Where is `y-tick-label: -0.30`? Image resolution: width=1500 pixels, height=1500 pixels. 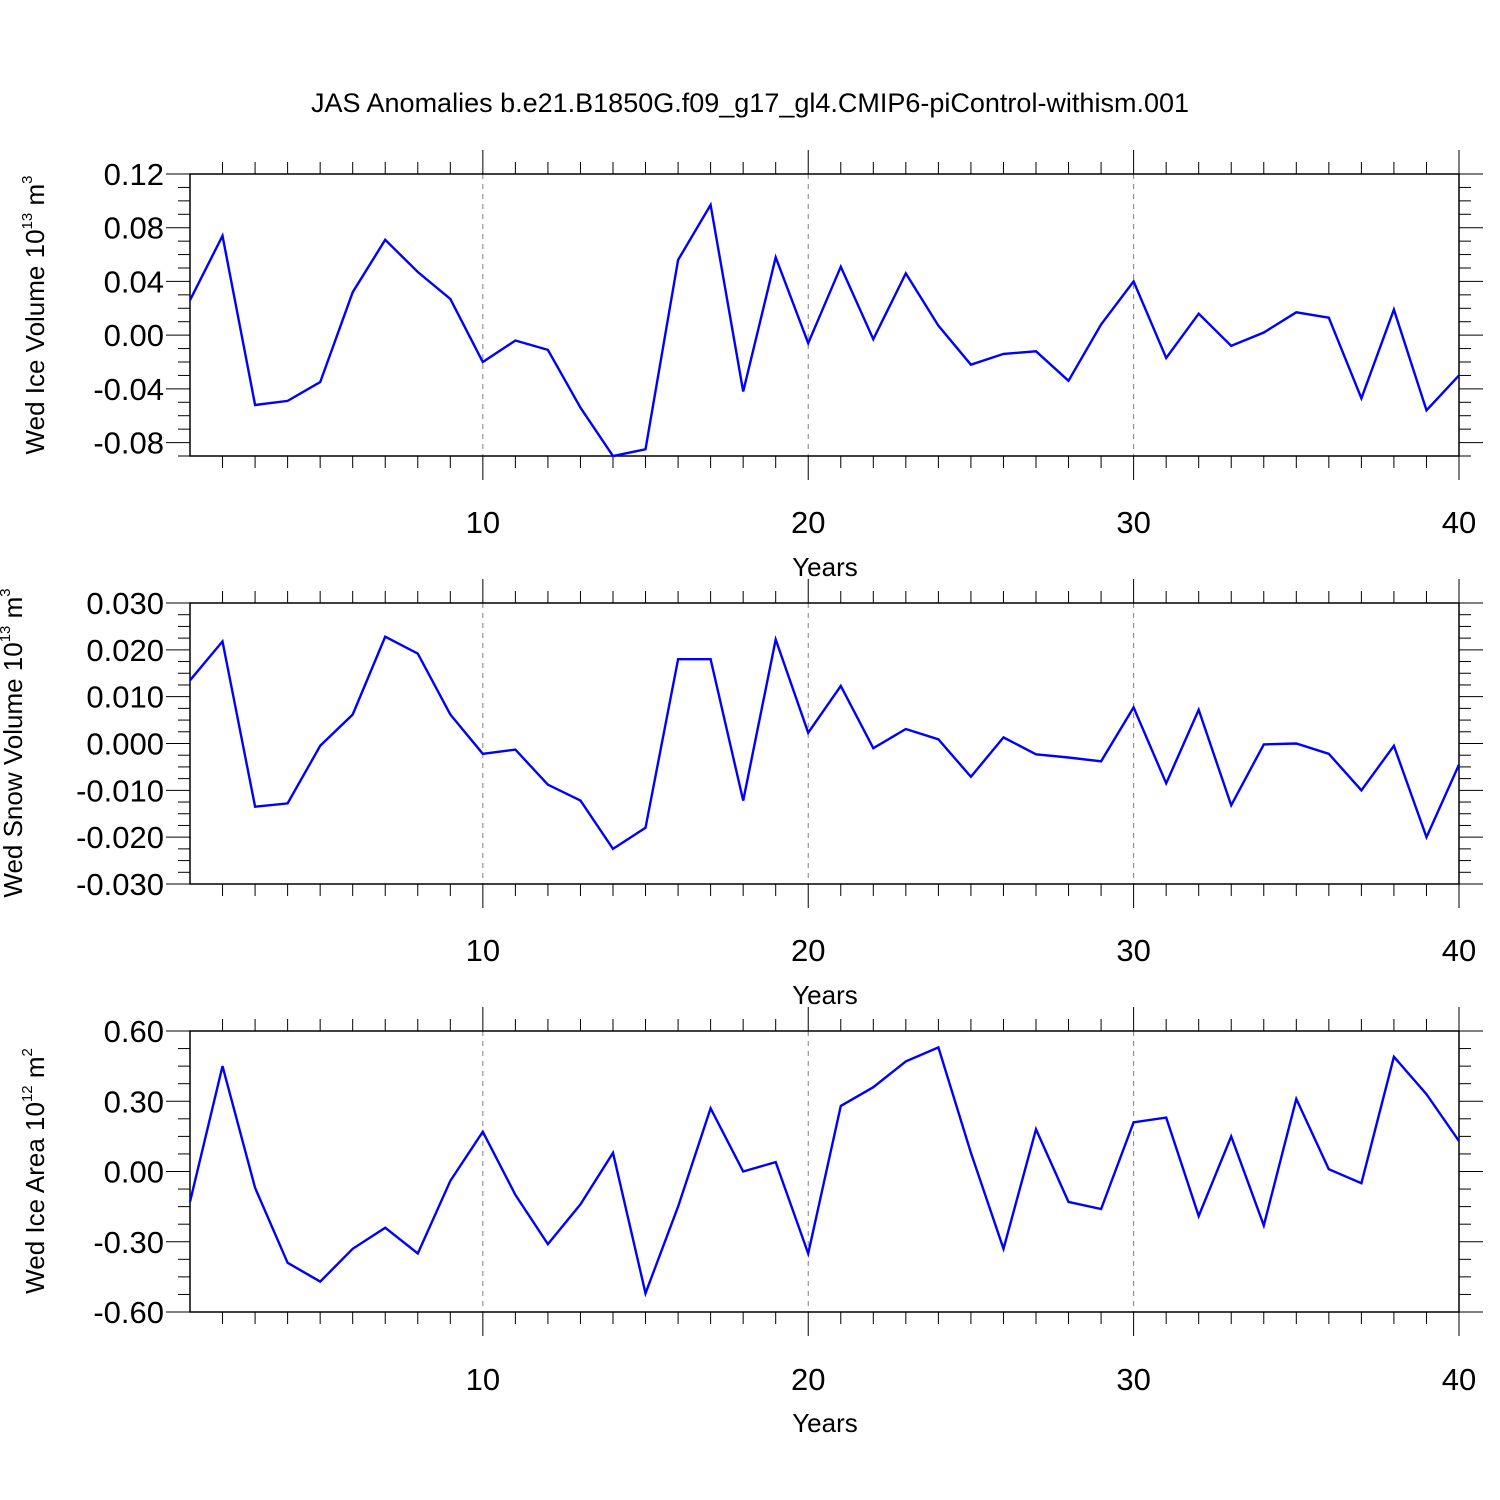 y-tick-label: -0.30 is located at coordinates (128, 1242).